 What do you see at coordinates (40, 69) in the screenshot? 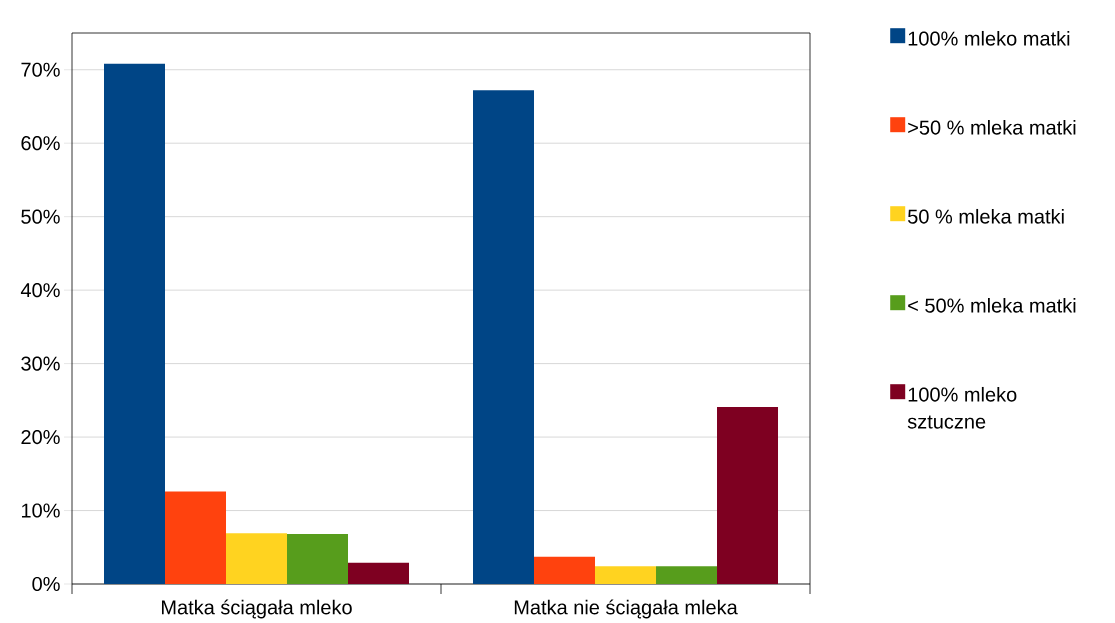
I see `y-tick-label: 70%` at bounding box center [40, 69].